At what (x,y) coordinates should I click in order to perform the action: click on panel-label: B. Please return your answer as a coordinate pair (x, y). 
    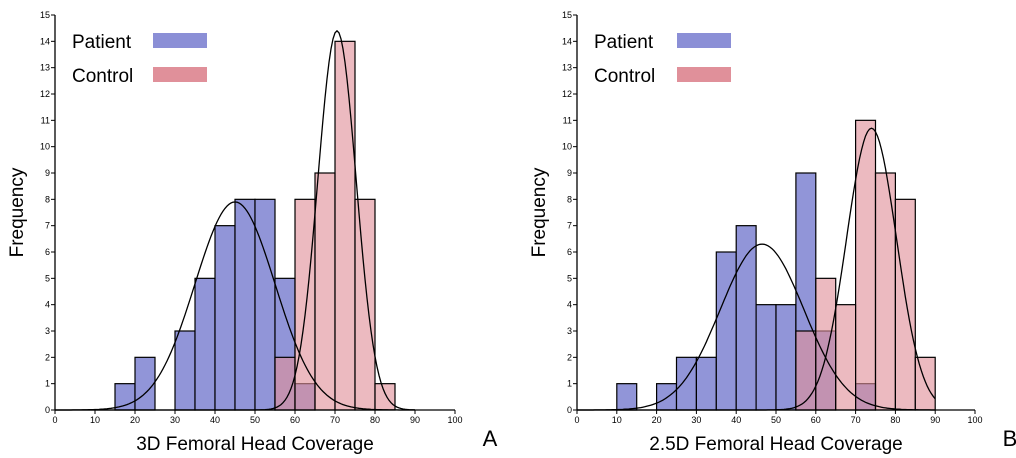
    Looking at the image, I should click on (1009, 438).